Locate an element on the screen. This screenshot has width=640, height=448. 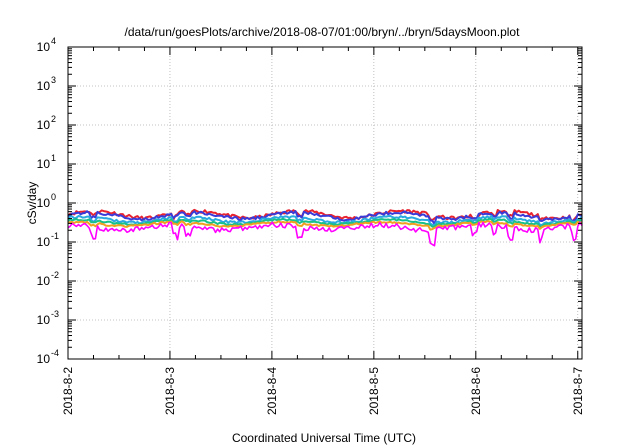
y-tick-exponent: -2 is located at coordinates (55, 275).